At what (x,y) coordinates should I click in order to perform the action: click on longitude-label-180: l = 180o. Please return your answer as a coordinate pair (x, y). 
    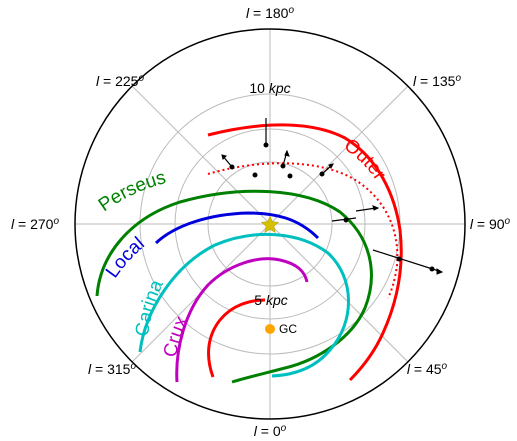
    Looking at the image, I should click on (270, 13).